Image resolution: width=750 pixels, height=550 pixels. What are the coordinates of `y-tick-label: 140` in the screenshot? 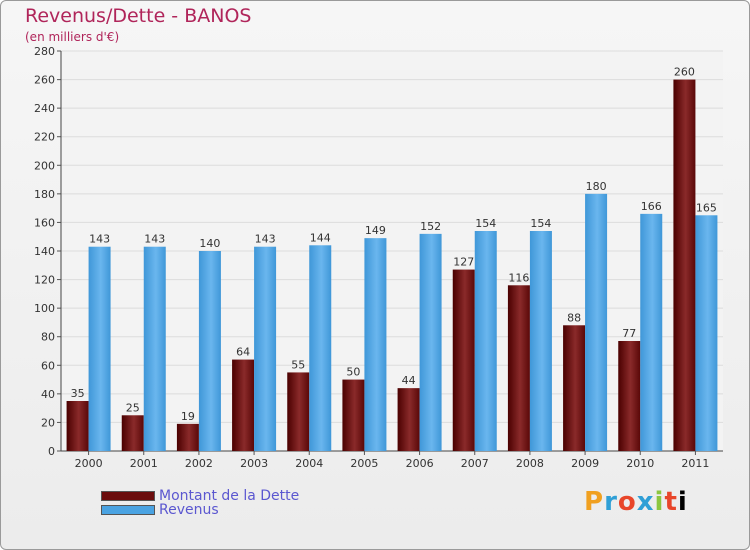 It's located at (44, 251).